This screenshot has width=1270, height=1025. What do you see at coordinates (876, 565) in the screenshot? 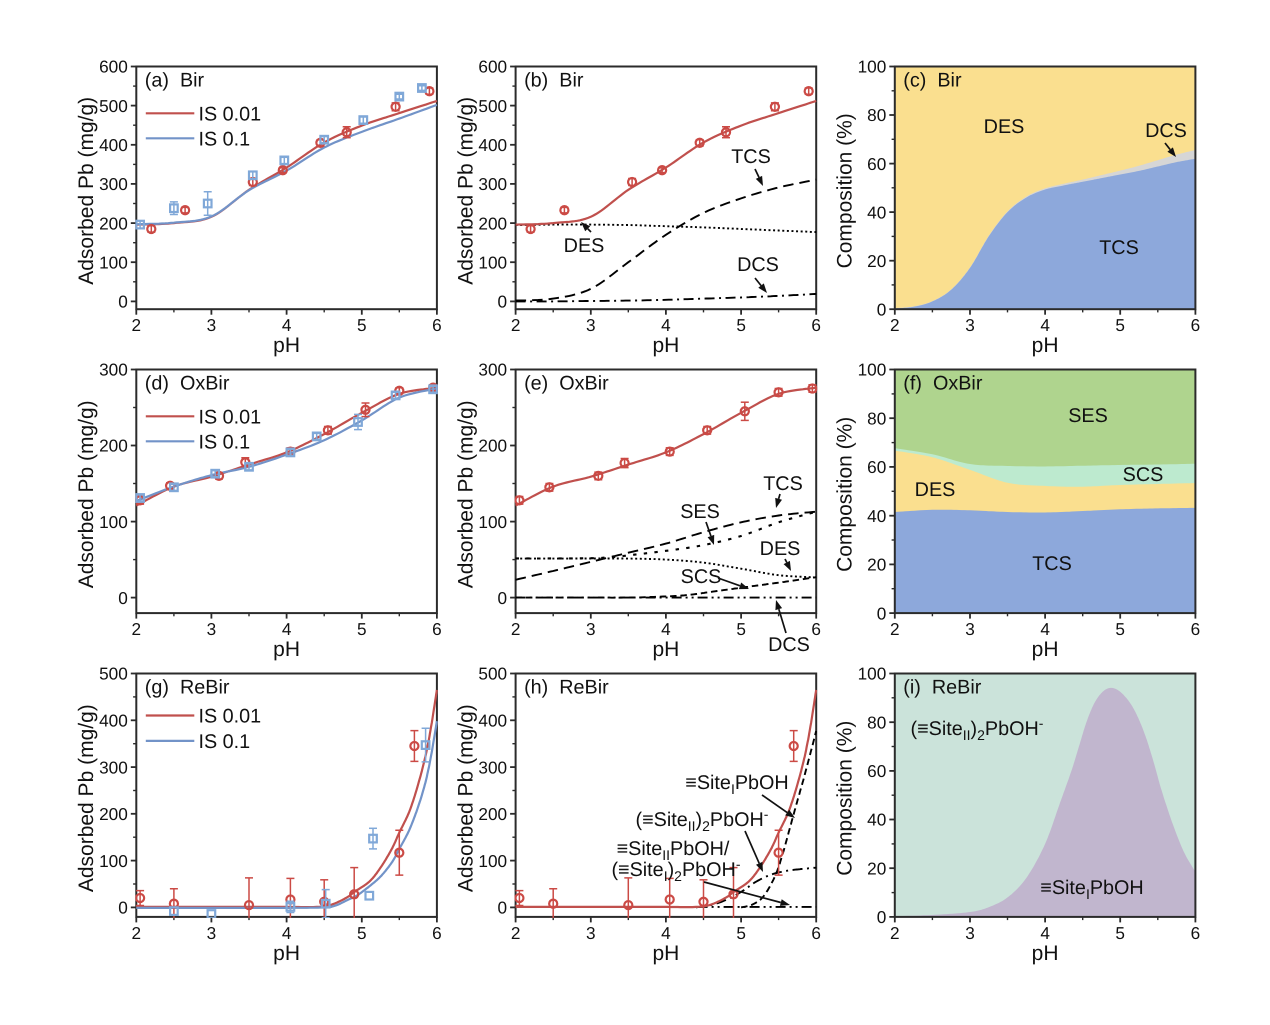
I see `svg-text: 20` at bounding box center [876, 565].